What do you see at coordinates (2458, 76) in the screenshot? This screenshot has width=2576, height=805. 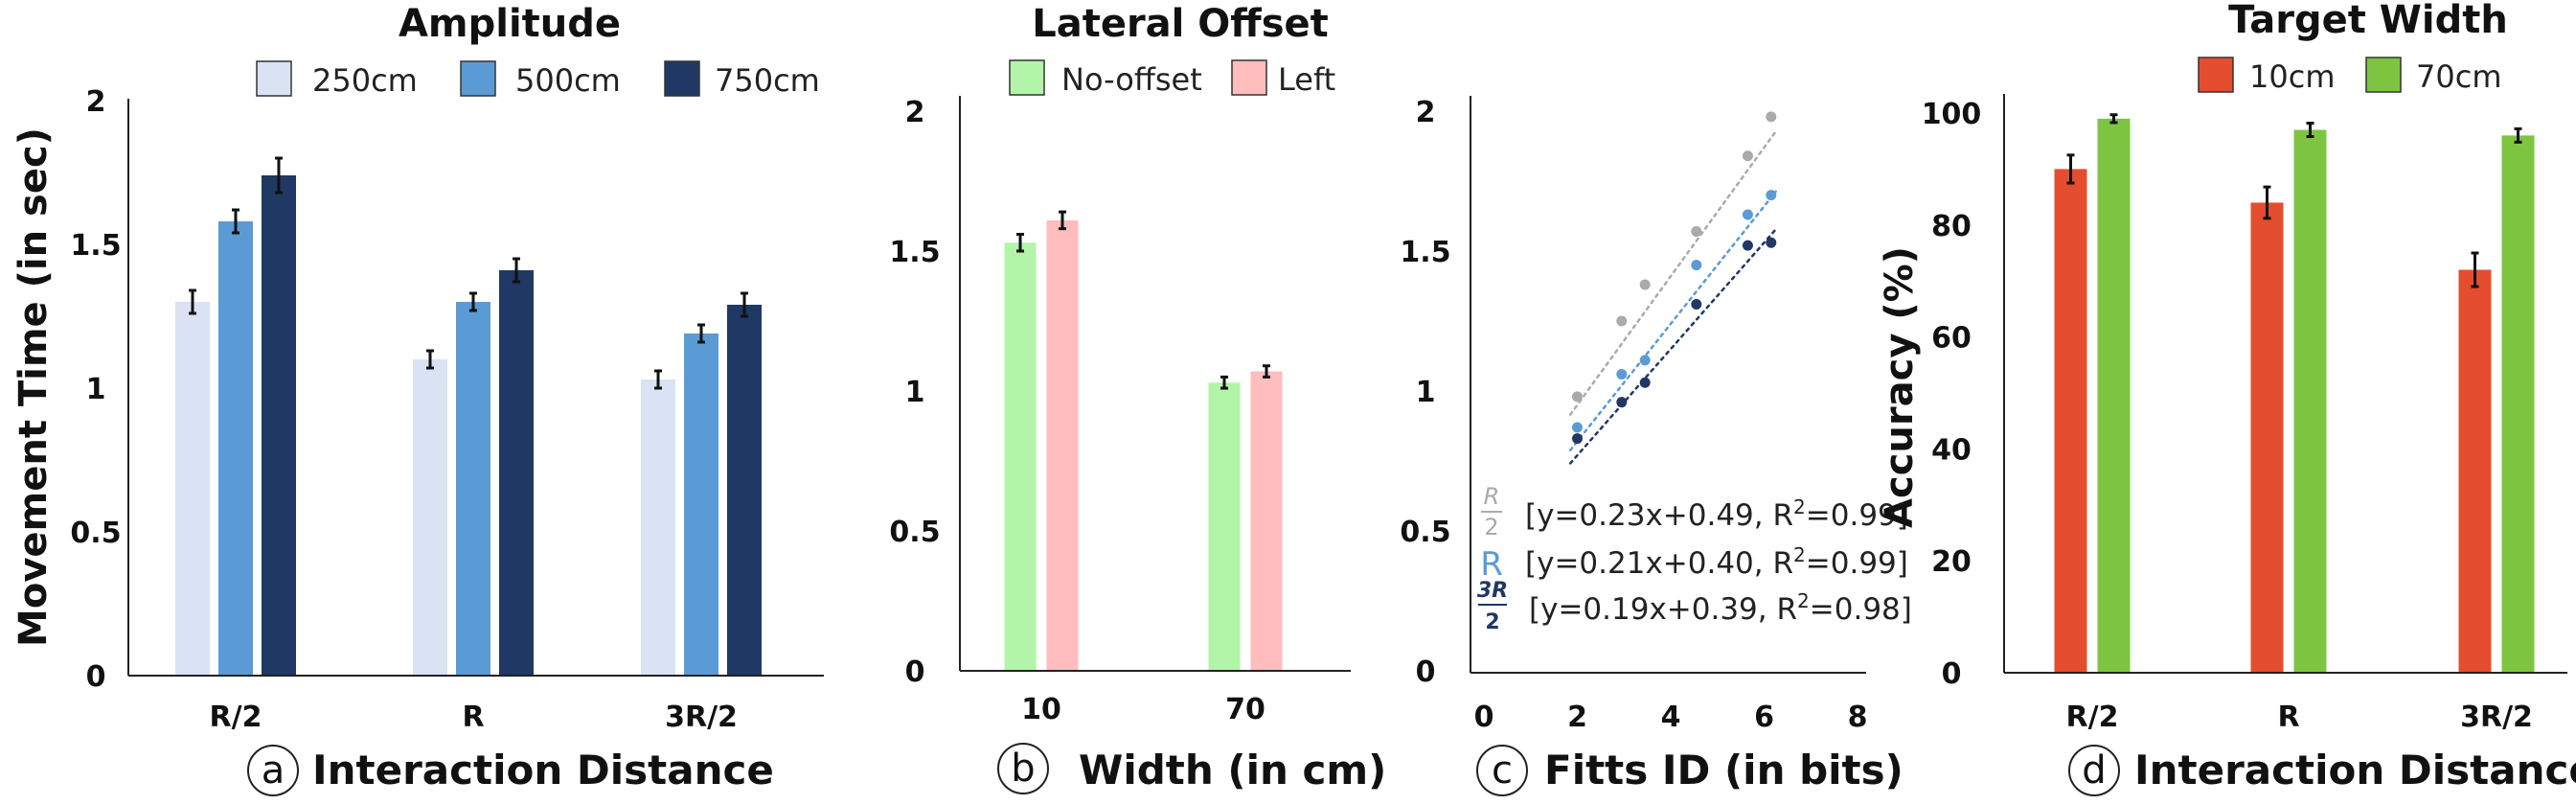 I see `legend-label: 70cm` at bounding box center [2458, 76].